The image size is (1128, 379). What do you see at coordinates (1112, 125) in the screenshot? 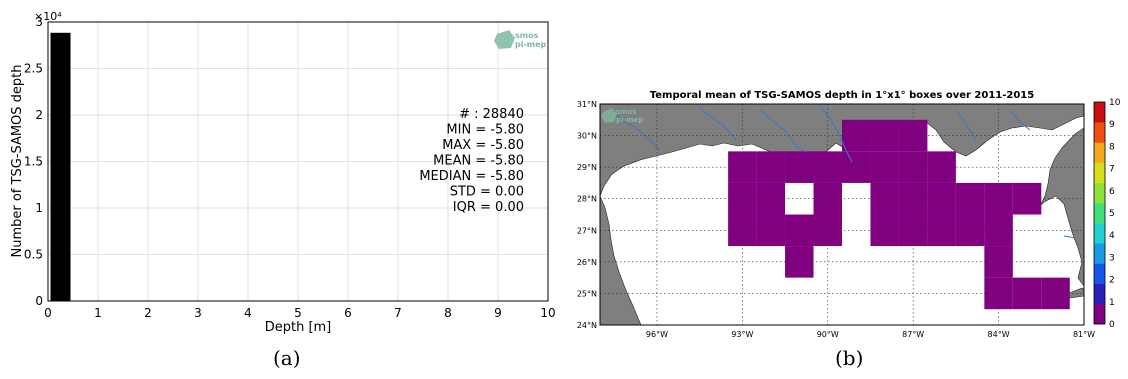
I see `colorbar-tick-label: 9` at bounding box center [1112, 125].